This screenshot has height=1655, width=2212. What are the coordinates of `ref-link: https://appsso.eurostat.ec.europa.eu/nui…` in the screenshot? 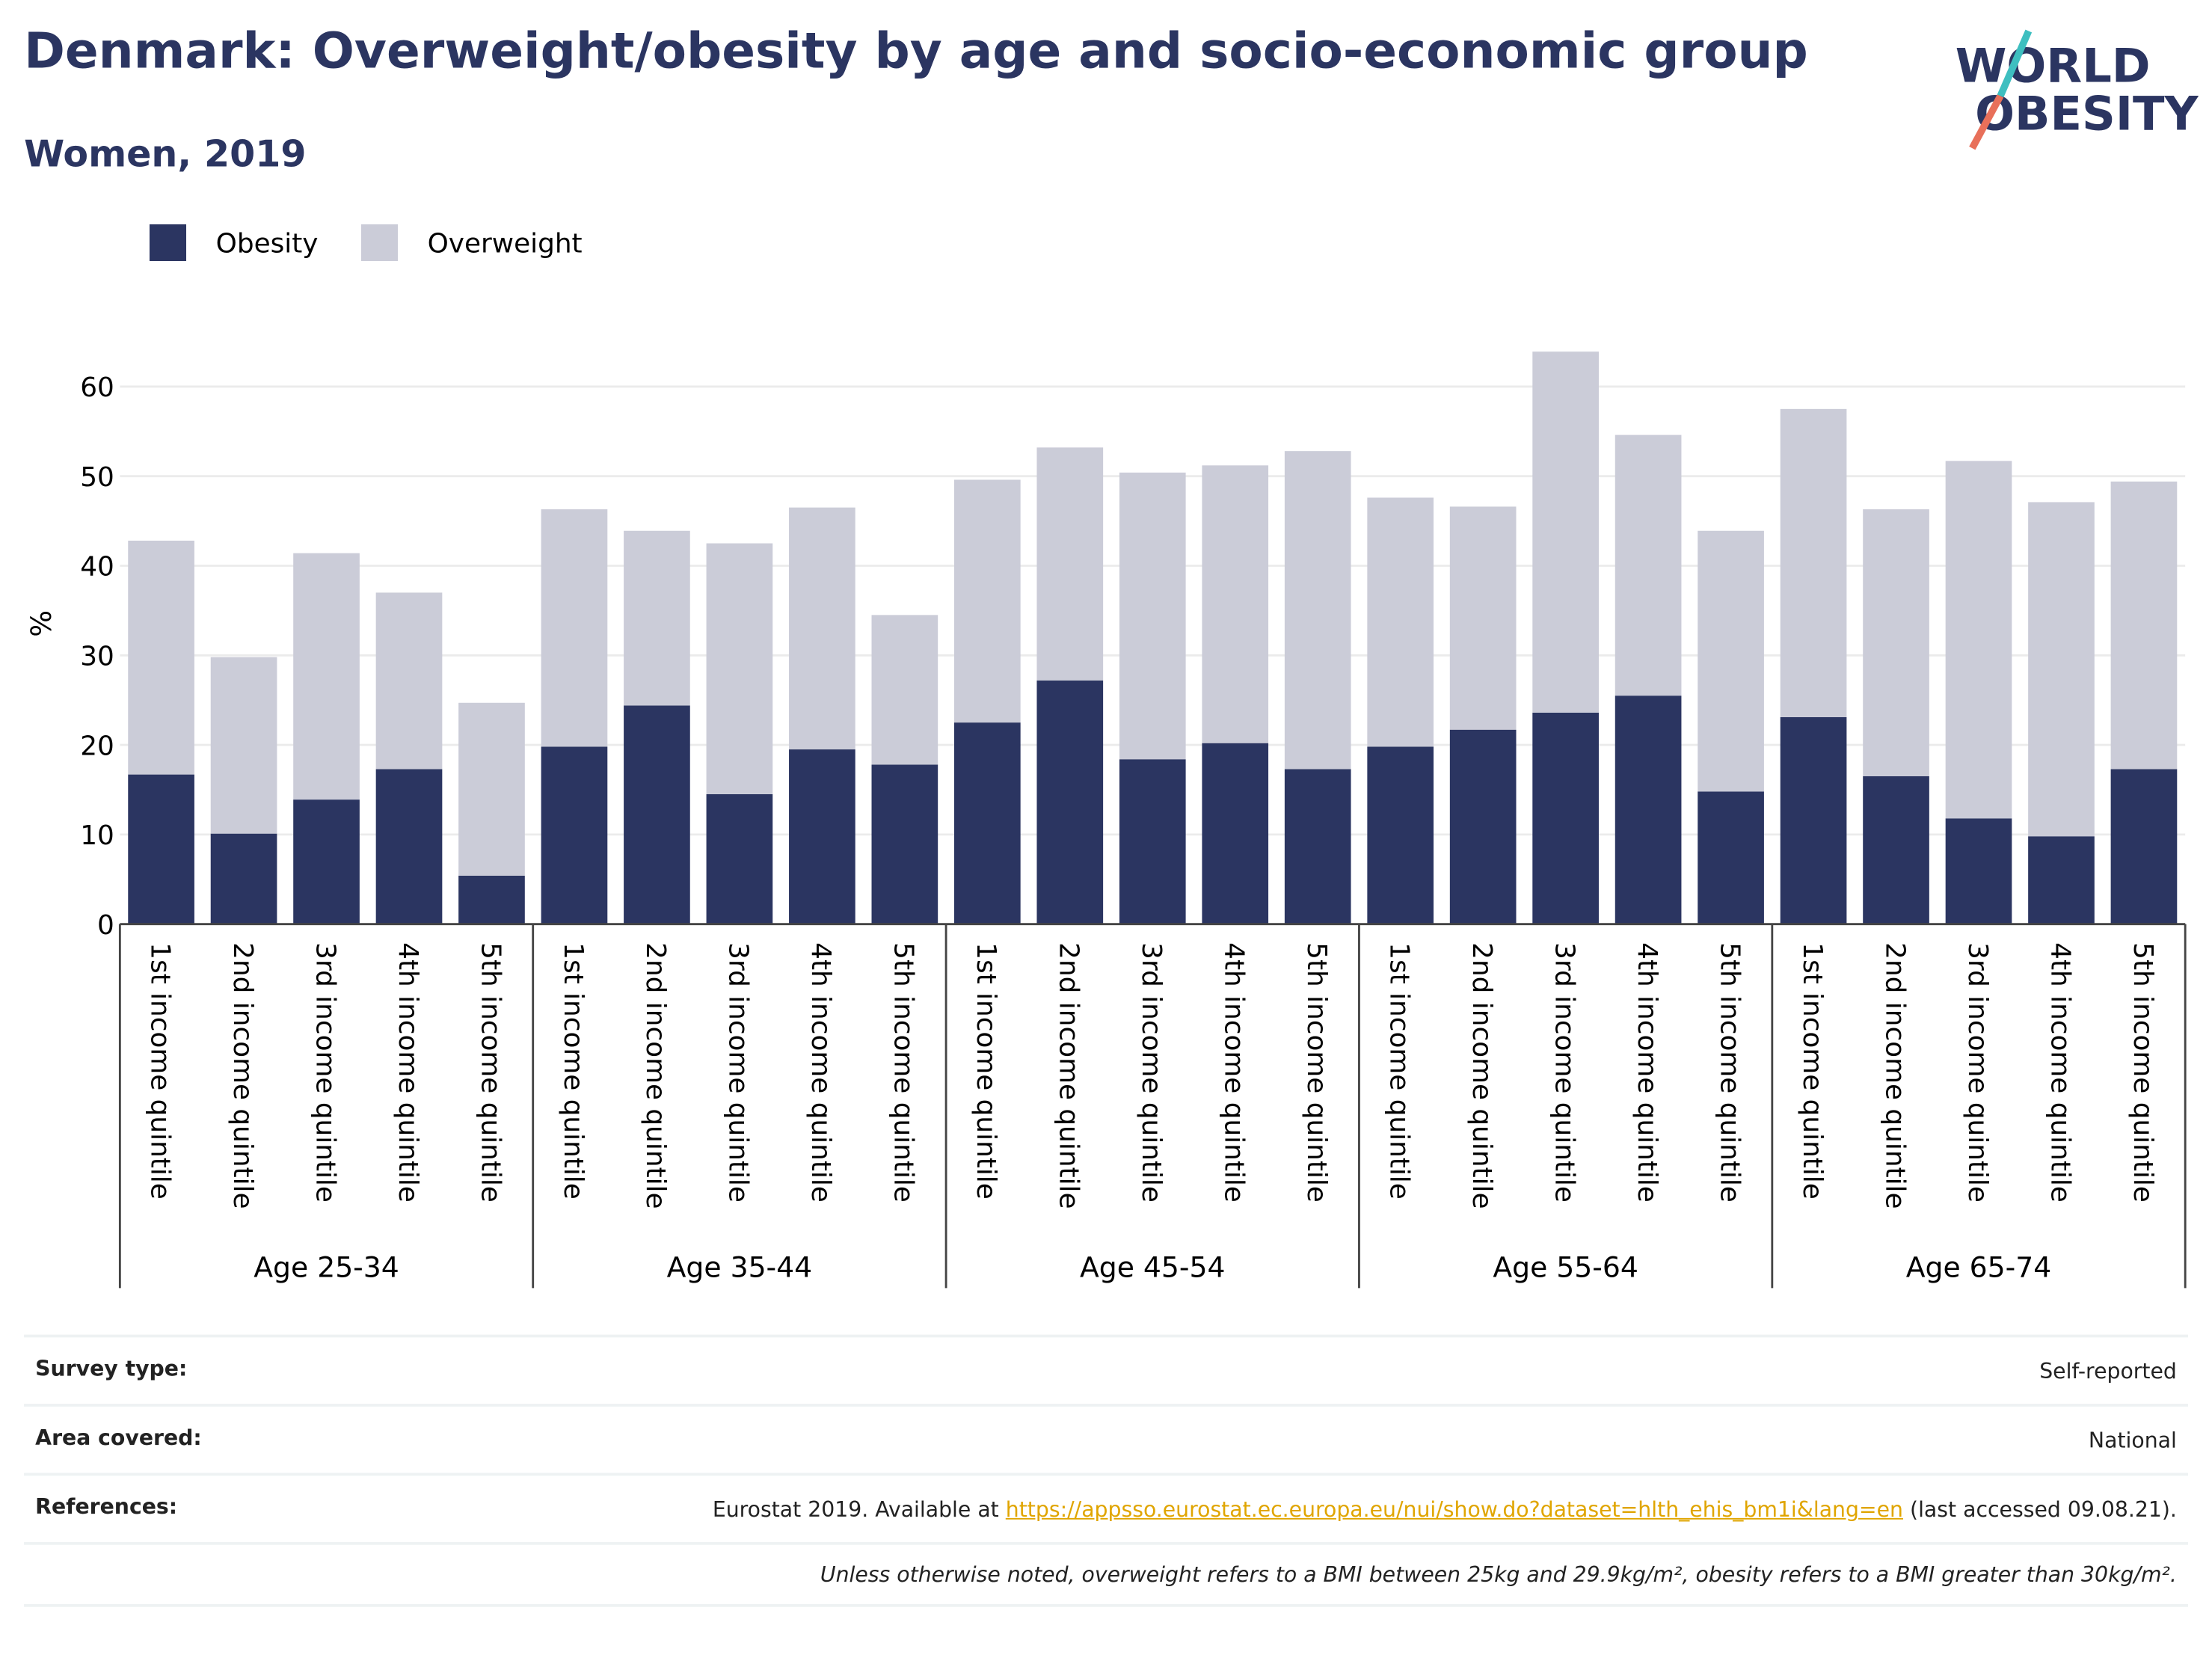 It's located at (1454, 1509).